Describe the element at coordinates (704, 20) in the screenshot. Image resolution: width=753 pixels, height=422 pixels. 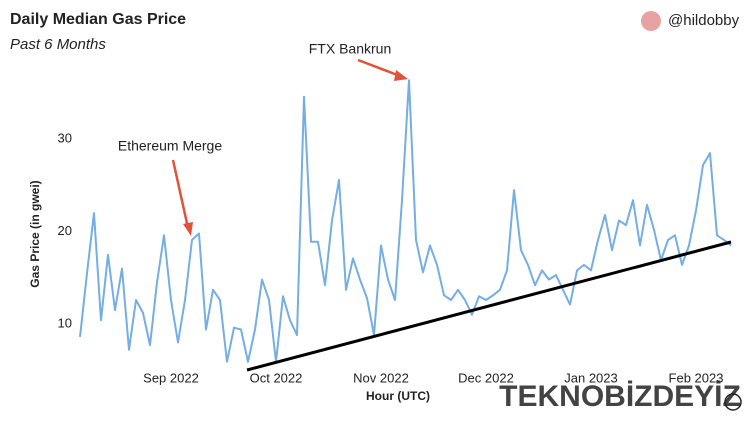
I see `author: @hildobby` at that location.